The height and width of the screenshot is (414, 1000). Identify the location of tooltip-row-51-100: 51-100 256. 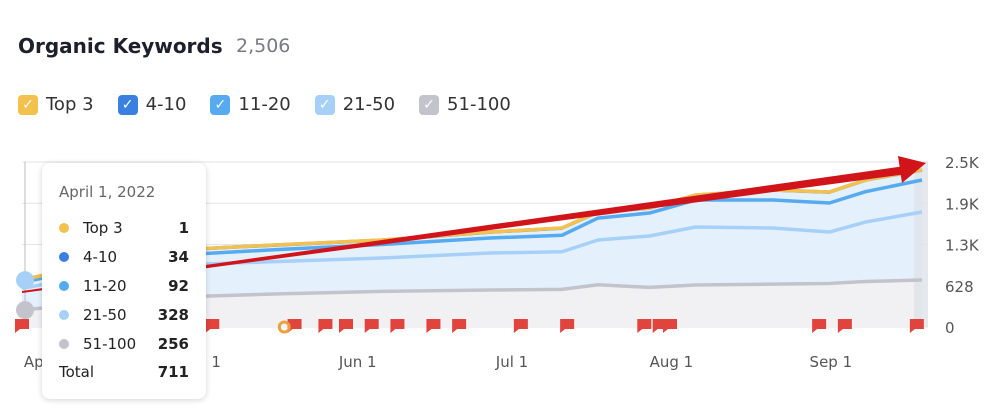
(124, 344).